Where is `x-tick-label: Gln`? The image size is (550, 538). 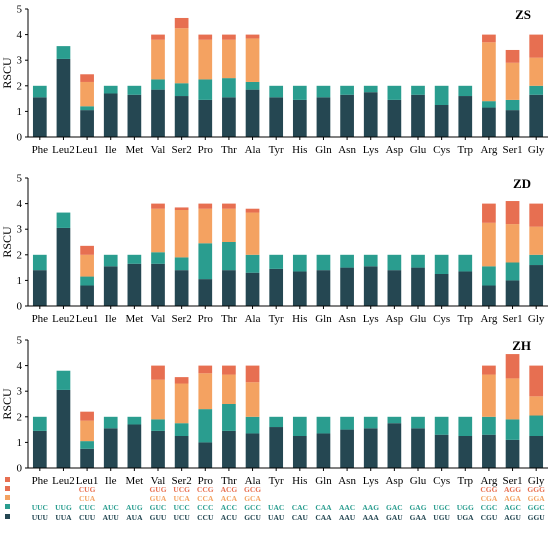 x-tick-label: Gln is located at coordinates (323, 150).